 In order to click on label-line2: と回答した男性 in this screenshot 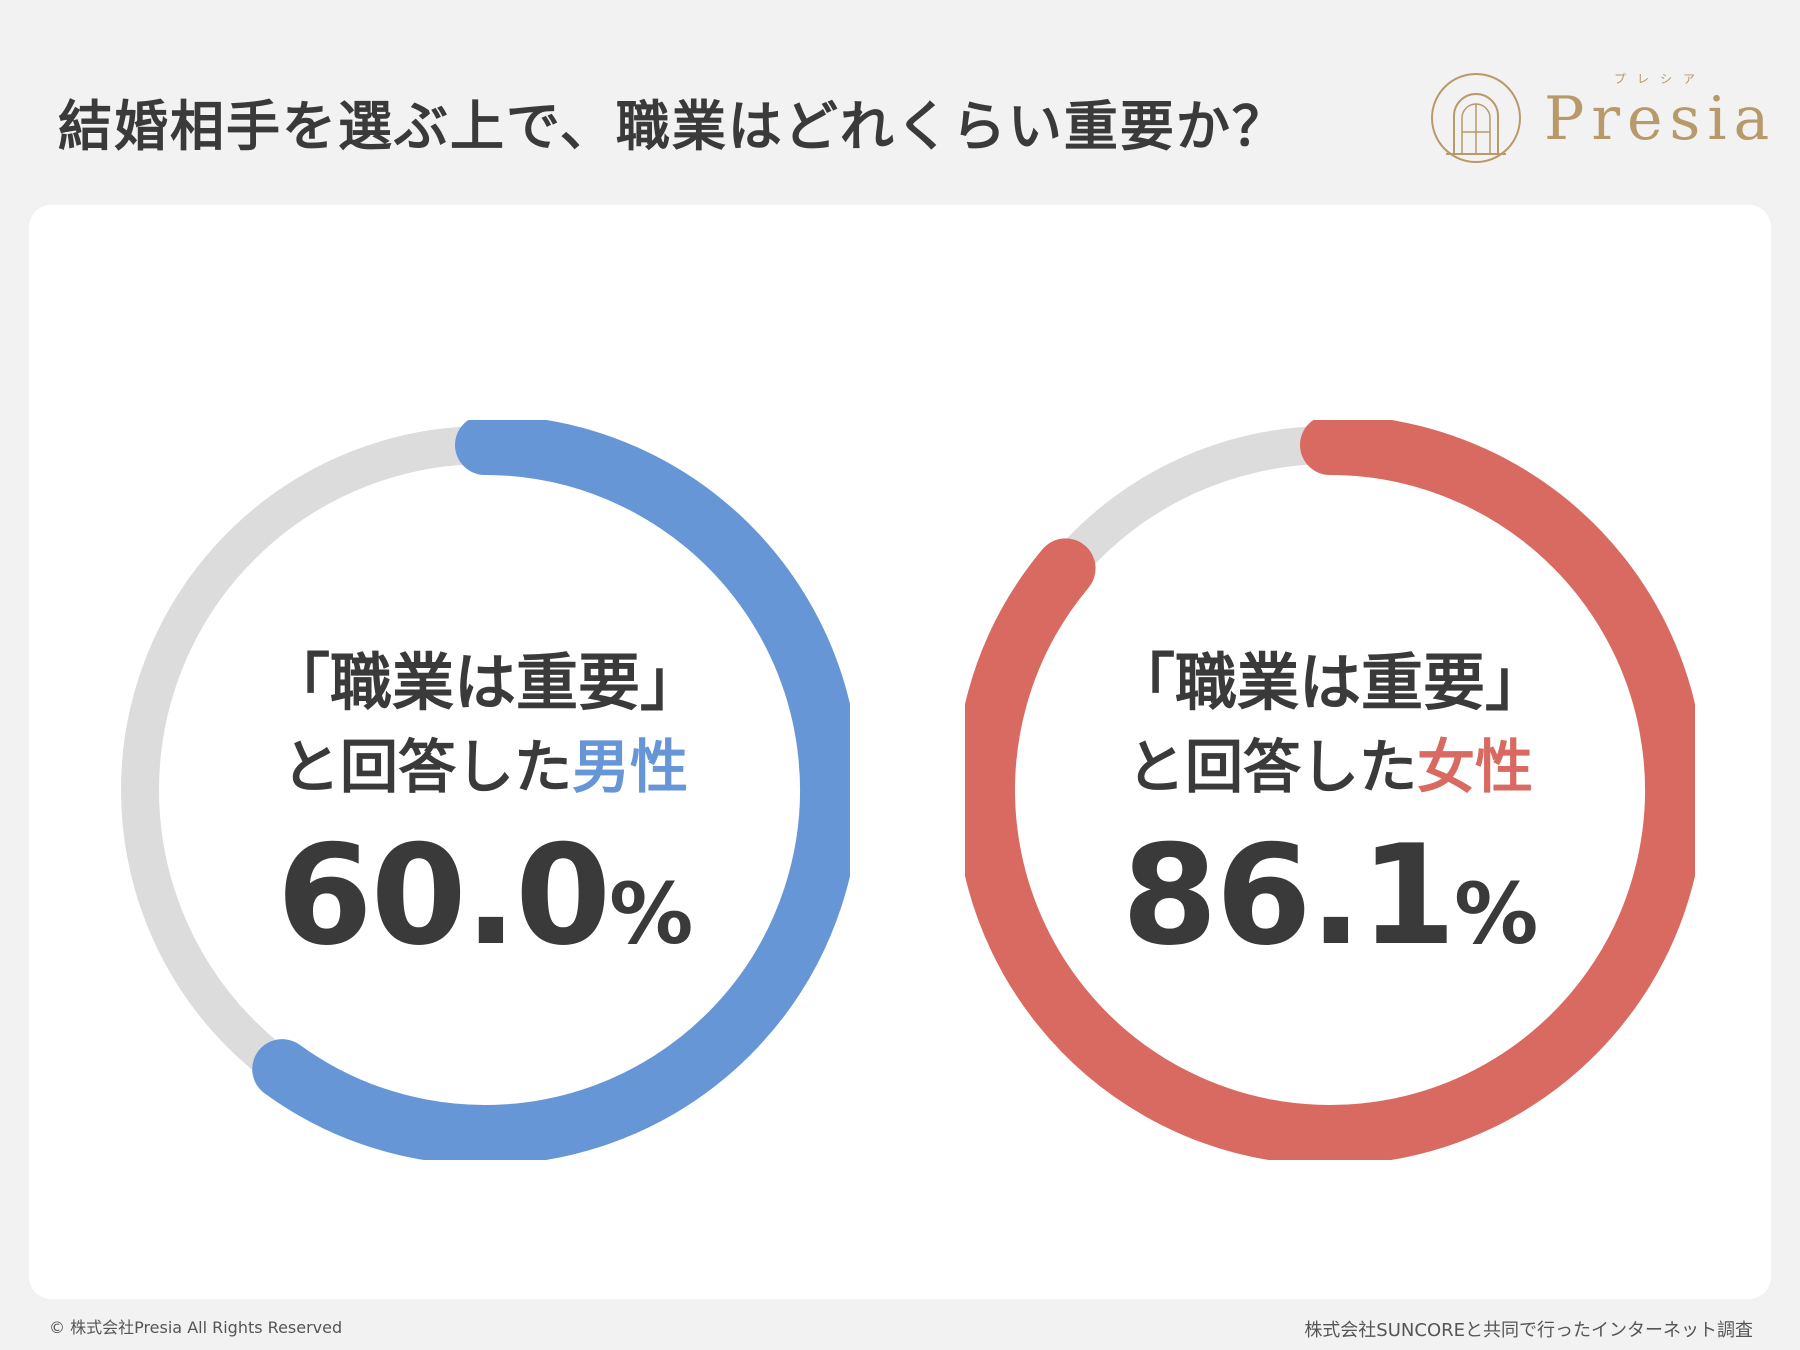, I will do `click(485, 762)`.